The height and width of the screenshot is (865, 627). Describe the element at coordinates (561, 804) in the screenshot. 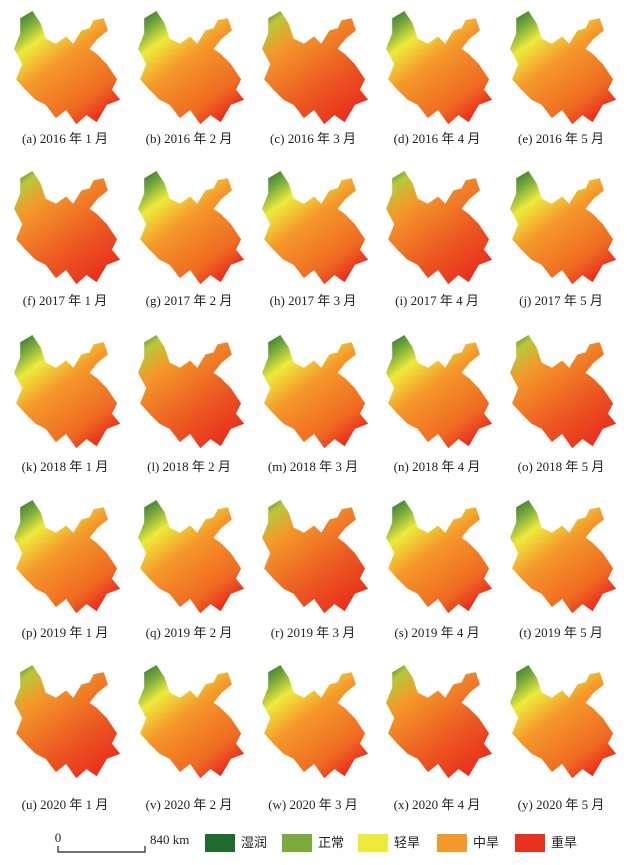

I see `caption: (y) 2020 年 5 月` at that location.